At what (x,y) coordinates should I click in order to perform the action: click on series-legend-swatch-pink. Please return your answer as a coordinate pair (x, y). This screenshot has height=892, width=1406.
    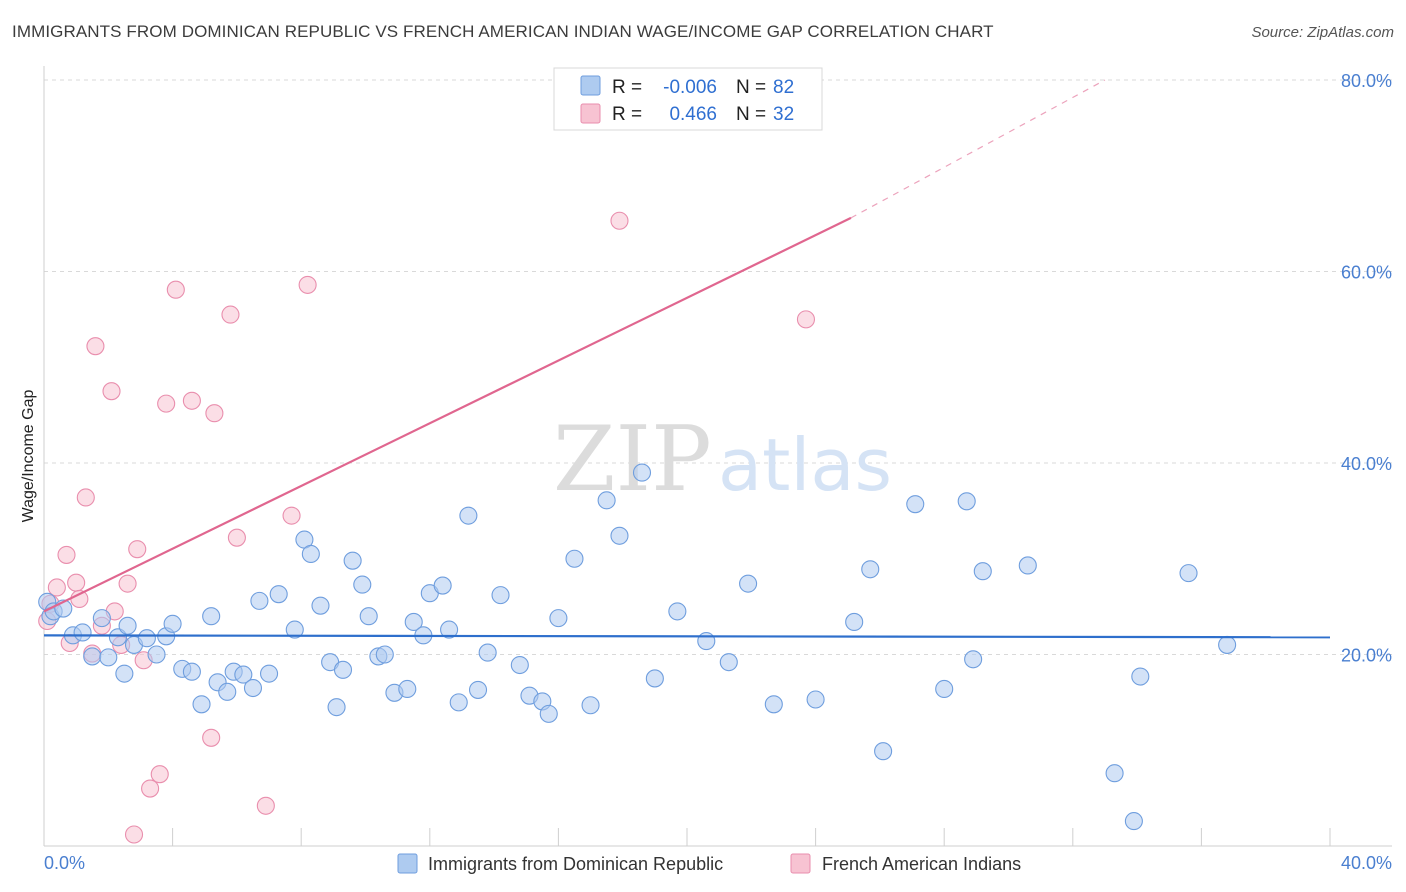
    Looking at the image, I should click on (800, 863).